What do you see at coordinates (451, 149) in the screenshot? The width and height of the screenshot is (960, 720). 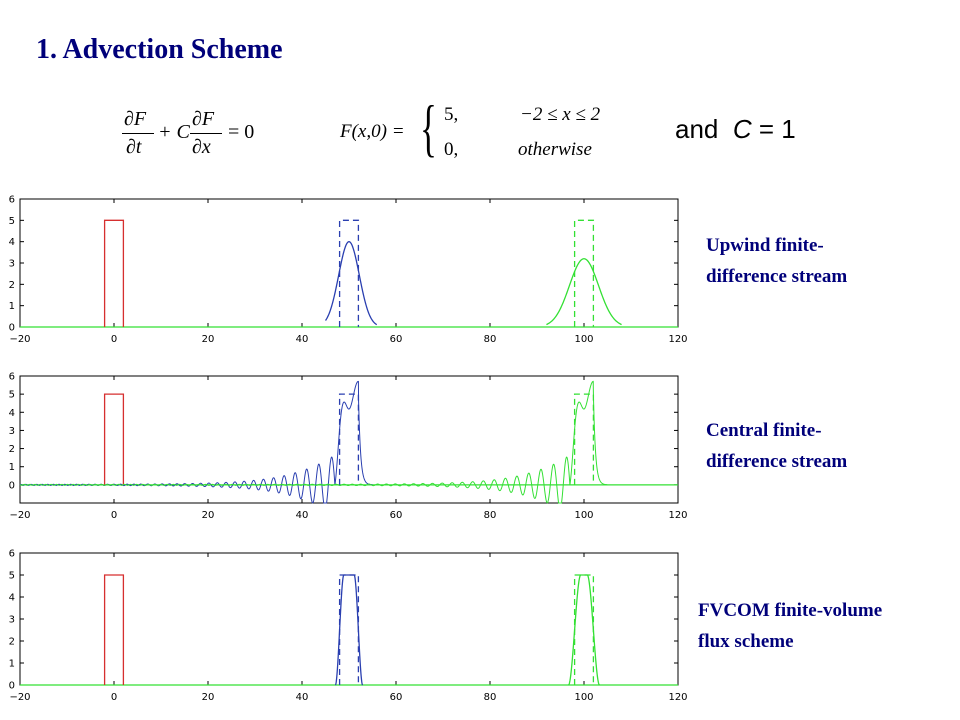 I see `ic-case2-value: 0,` at bounding box center [451, 149].